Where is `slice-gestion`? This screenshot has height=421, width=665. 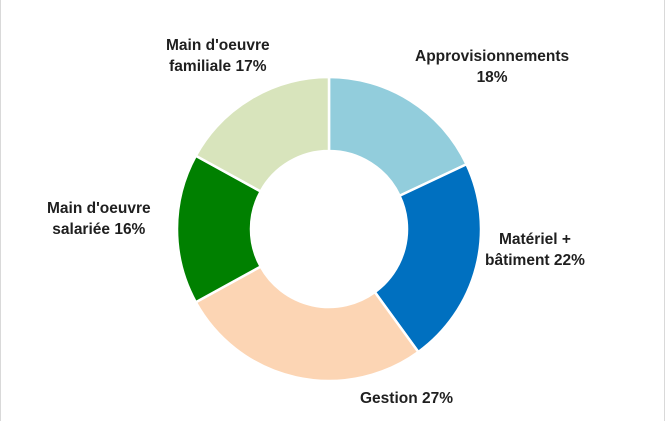 slice-gestion is located at coordinates (307, 323).